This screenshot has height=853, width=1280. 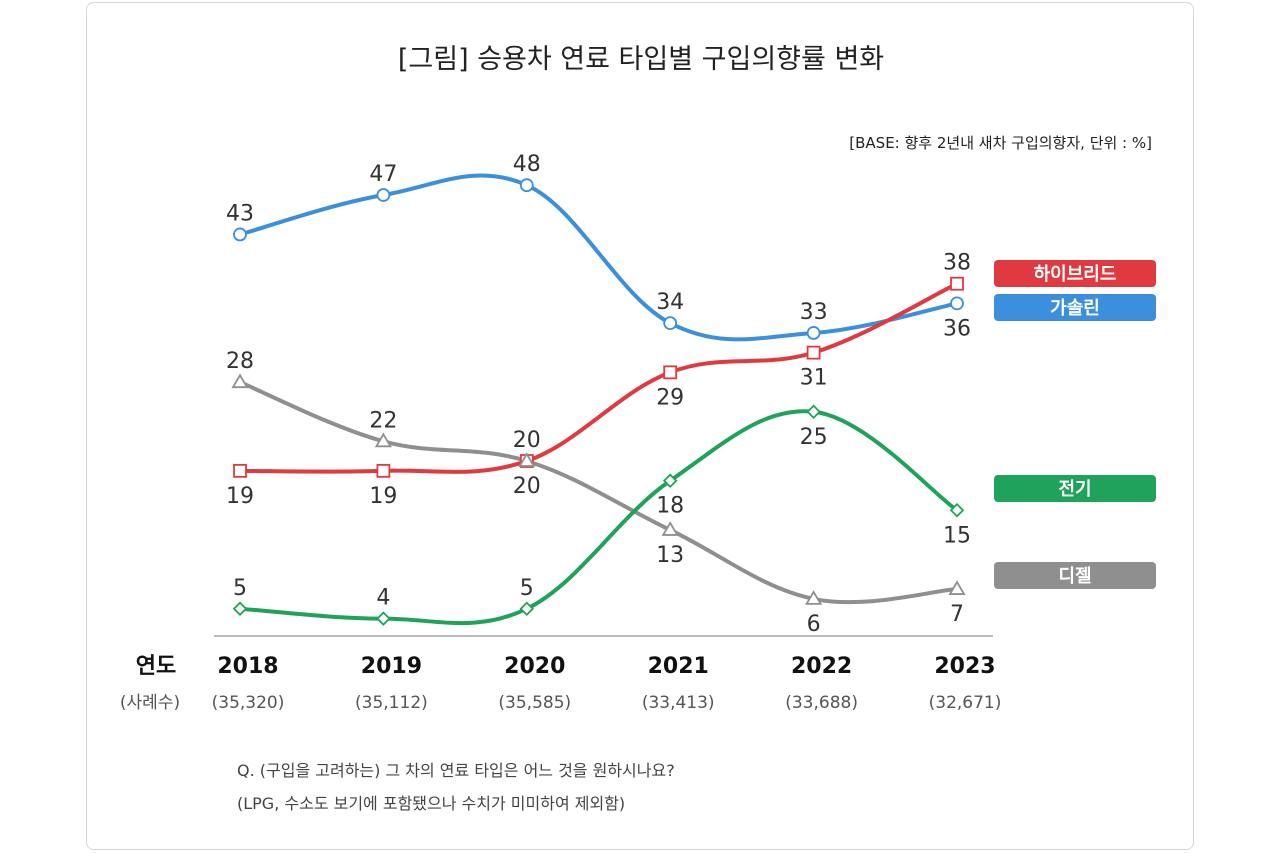 What do you see at coordinates (534, 703) in the screenshot?
I see `sample-size-label: (35,585)` at bounding box center [534, 703].